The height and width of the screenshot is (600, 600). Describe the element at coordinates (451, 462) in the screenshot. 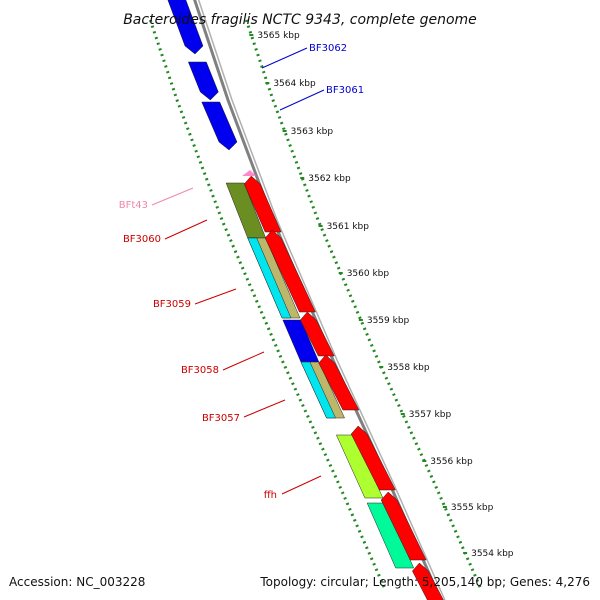

I see `kbp-label: 3556 kbp` at that location.